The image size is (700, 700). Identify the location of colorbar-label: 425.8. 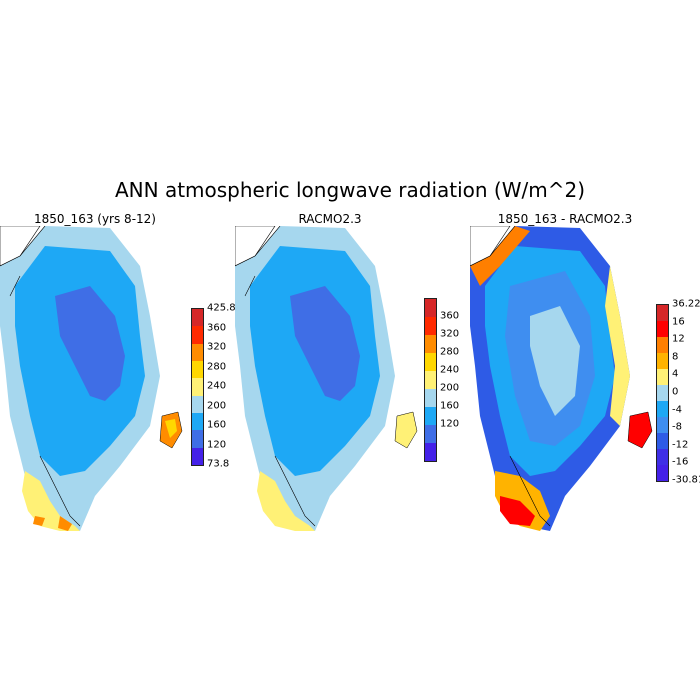
(221, 308).